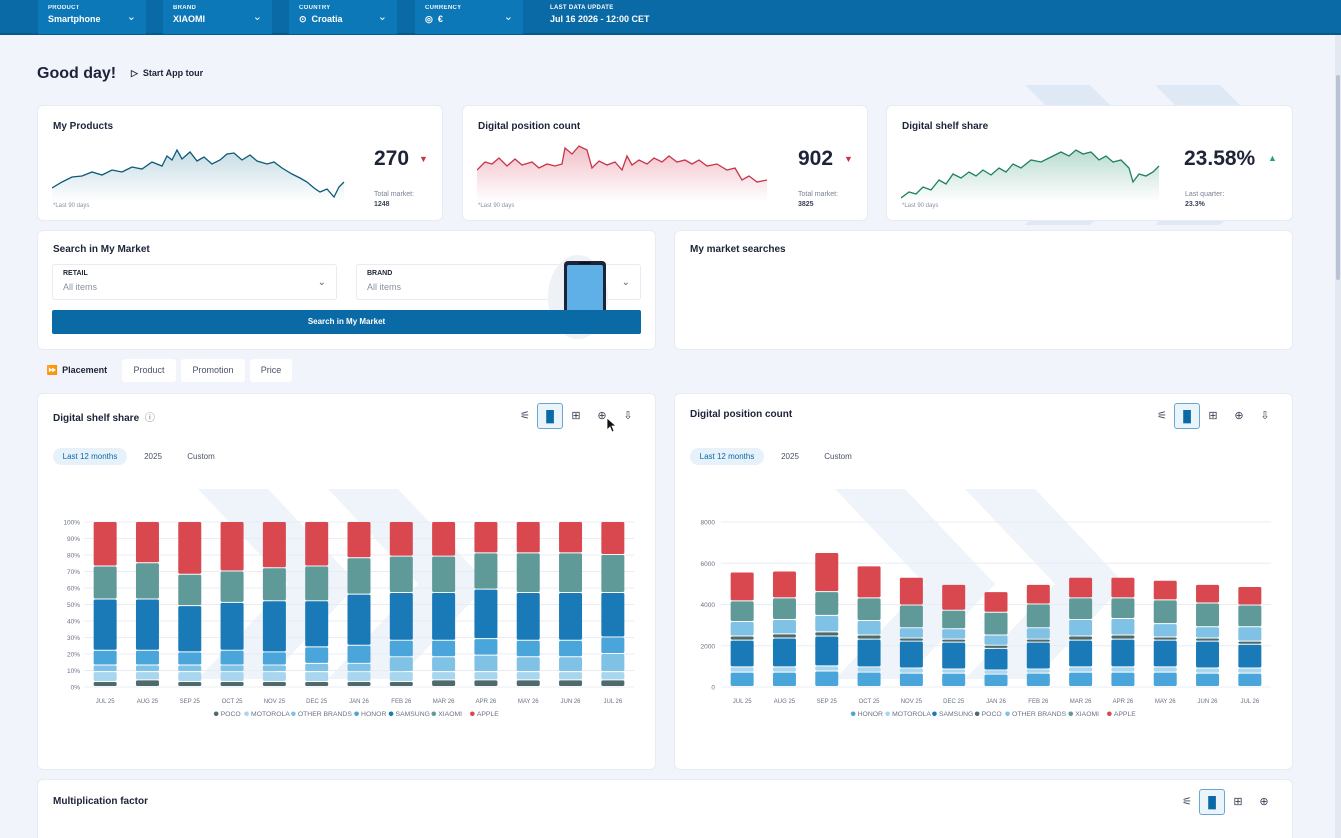  Describe the element at coordinates (217, 17) in the screenshot. I see `brand-filter: BRAND XIAOMI ⌄` at that location.